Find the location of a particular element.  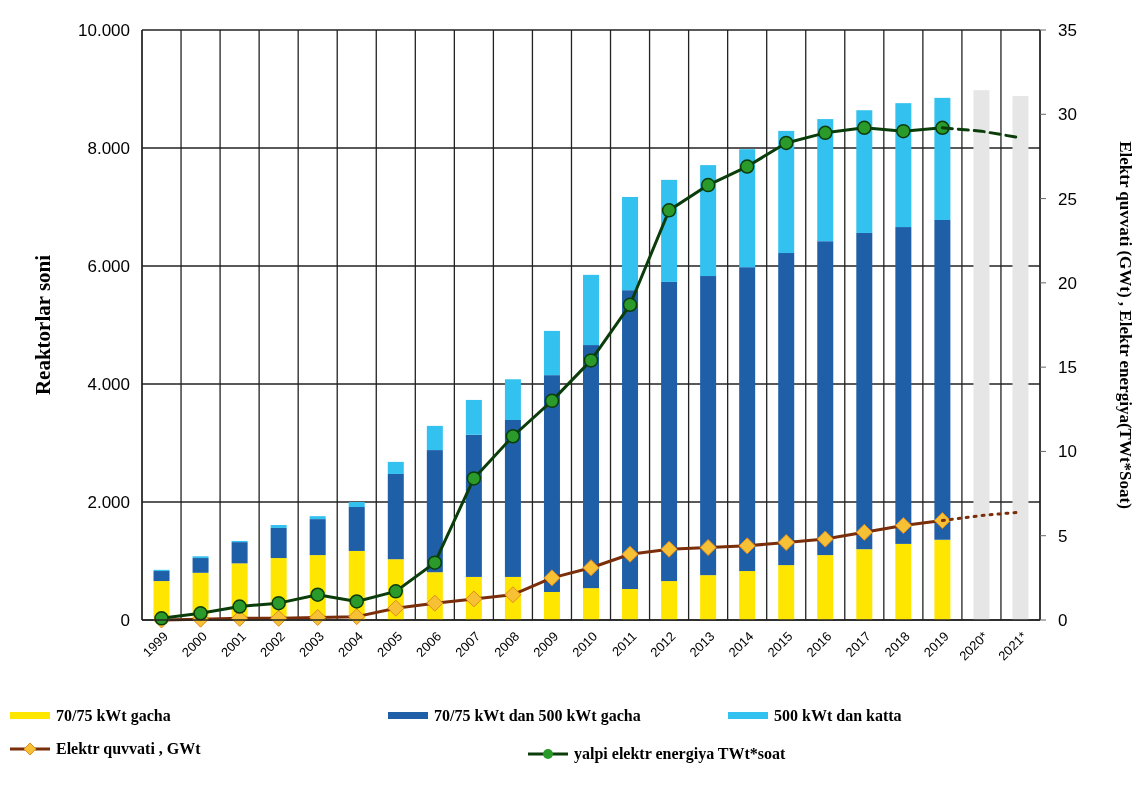

y-tick-label: 8.000 is located at coordinates (108, 148).